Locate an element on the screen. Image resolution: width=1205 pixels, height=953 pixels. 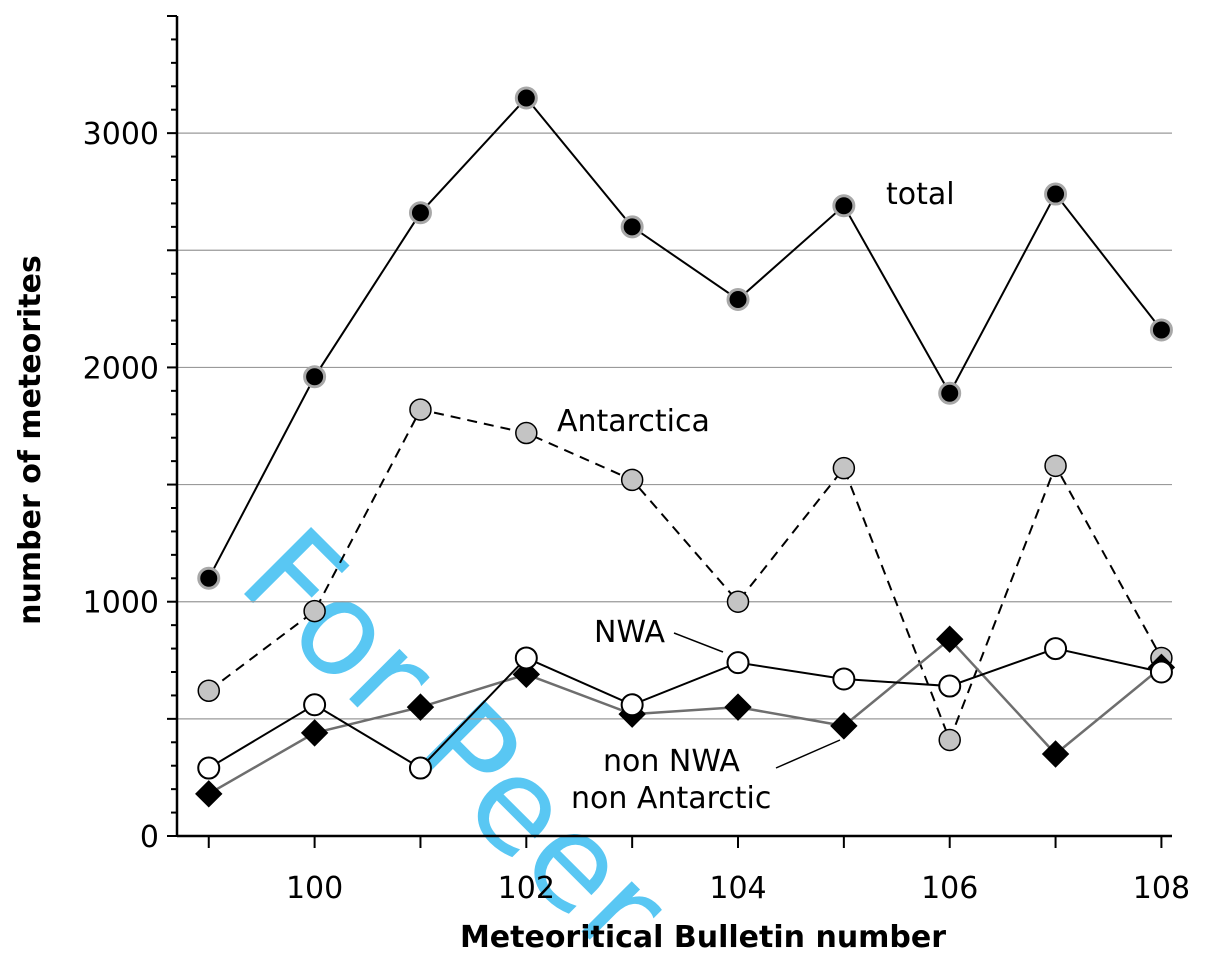
x-tick-label: 100 is located at coordinates (314, 888).